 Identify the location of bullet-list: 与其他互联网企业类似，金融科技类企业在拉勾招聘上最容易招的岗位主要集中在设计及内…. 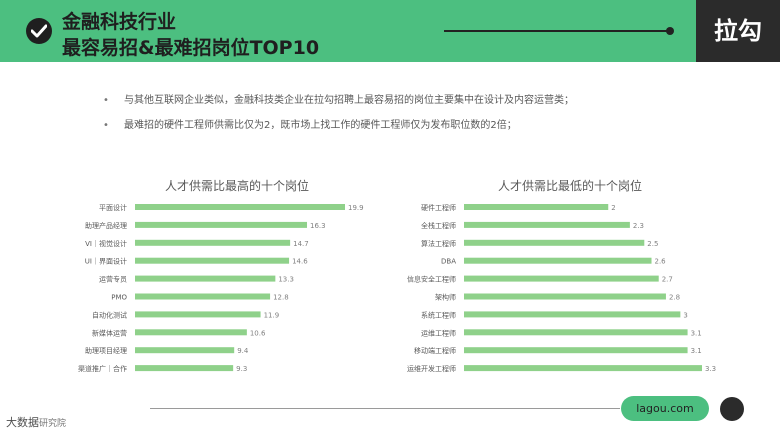
(420, 119).